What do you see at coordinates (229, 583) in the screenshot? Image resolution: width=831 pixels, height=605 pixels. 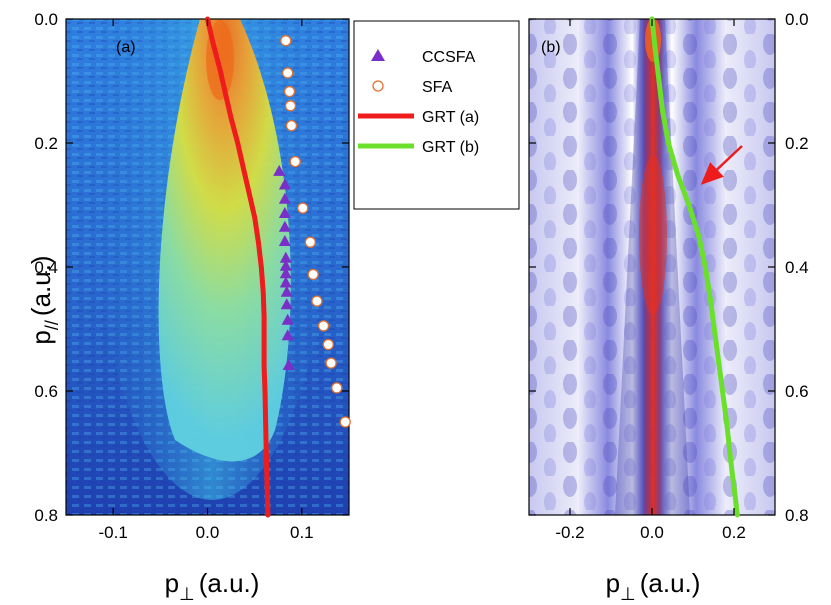 I see `x-axis-title-a-unit: (a.u.)` at bounding box center [229, 583].